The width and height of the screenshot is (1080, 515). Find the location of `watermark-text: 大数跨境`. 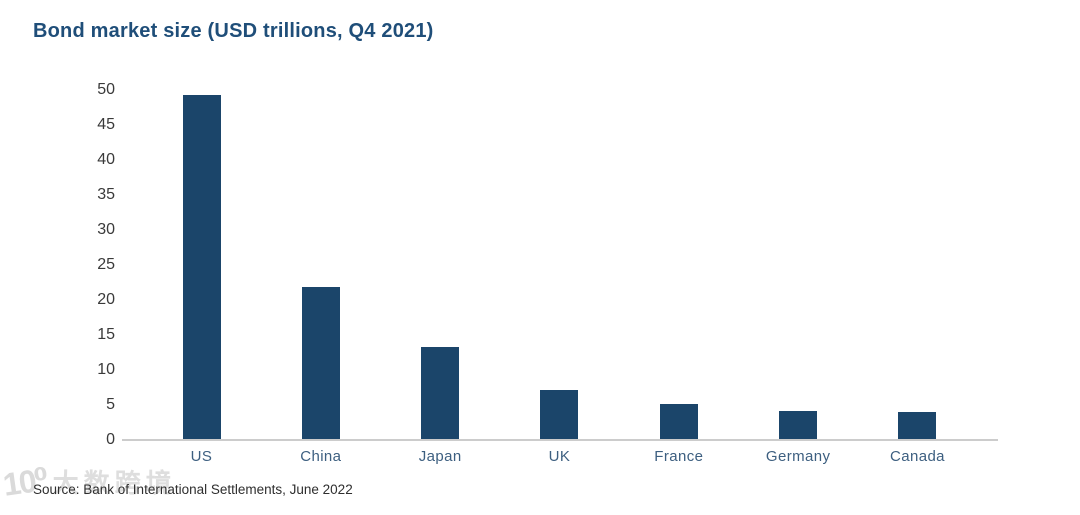

watermark-text: 大数跨境 is located at coordinates (114, 483).